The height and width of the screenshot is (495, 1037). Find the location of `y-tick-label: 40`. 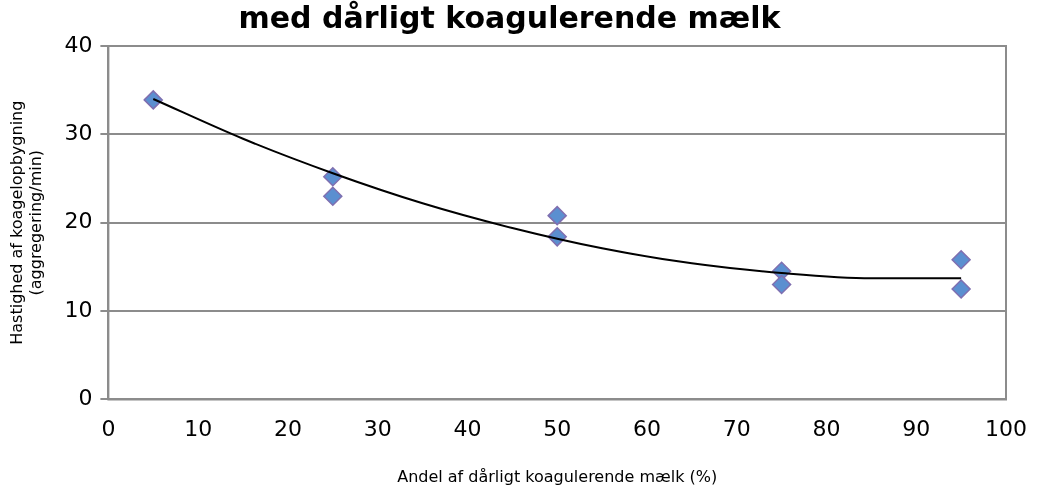

y-tick-label: 40 is located at coordinates (78, 44).